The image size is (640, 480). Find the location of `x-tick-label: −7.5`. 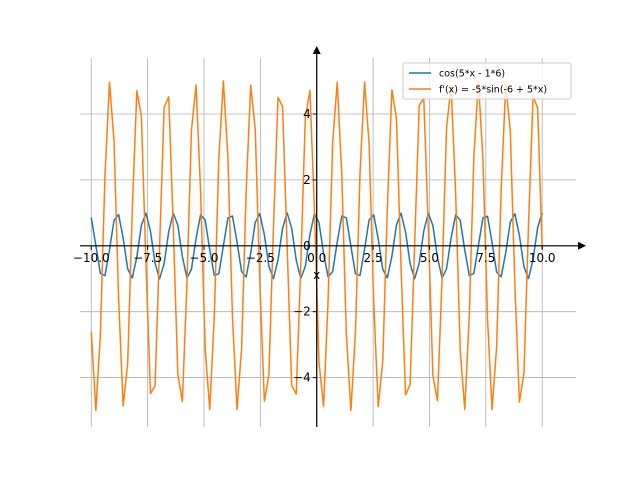

x-tick-label: −7.5 is located at coordinates (147, 258).